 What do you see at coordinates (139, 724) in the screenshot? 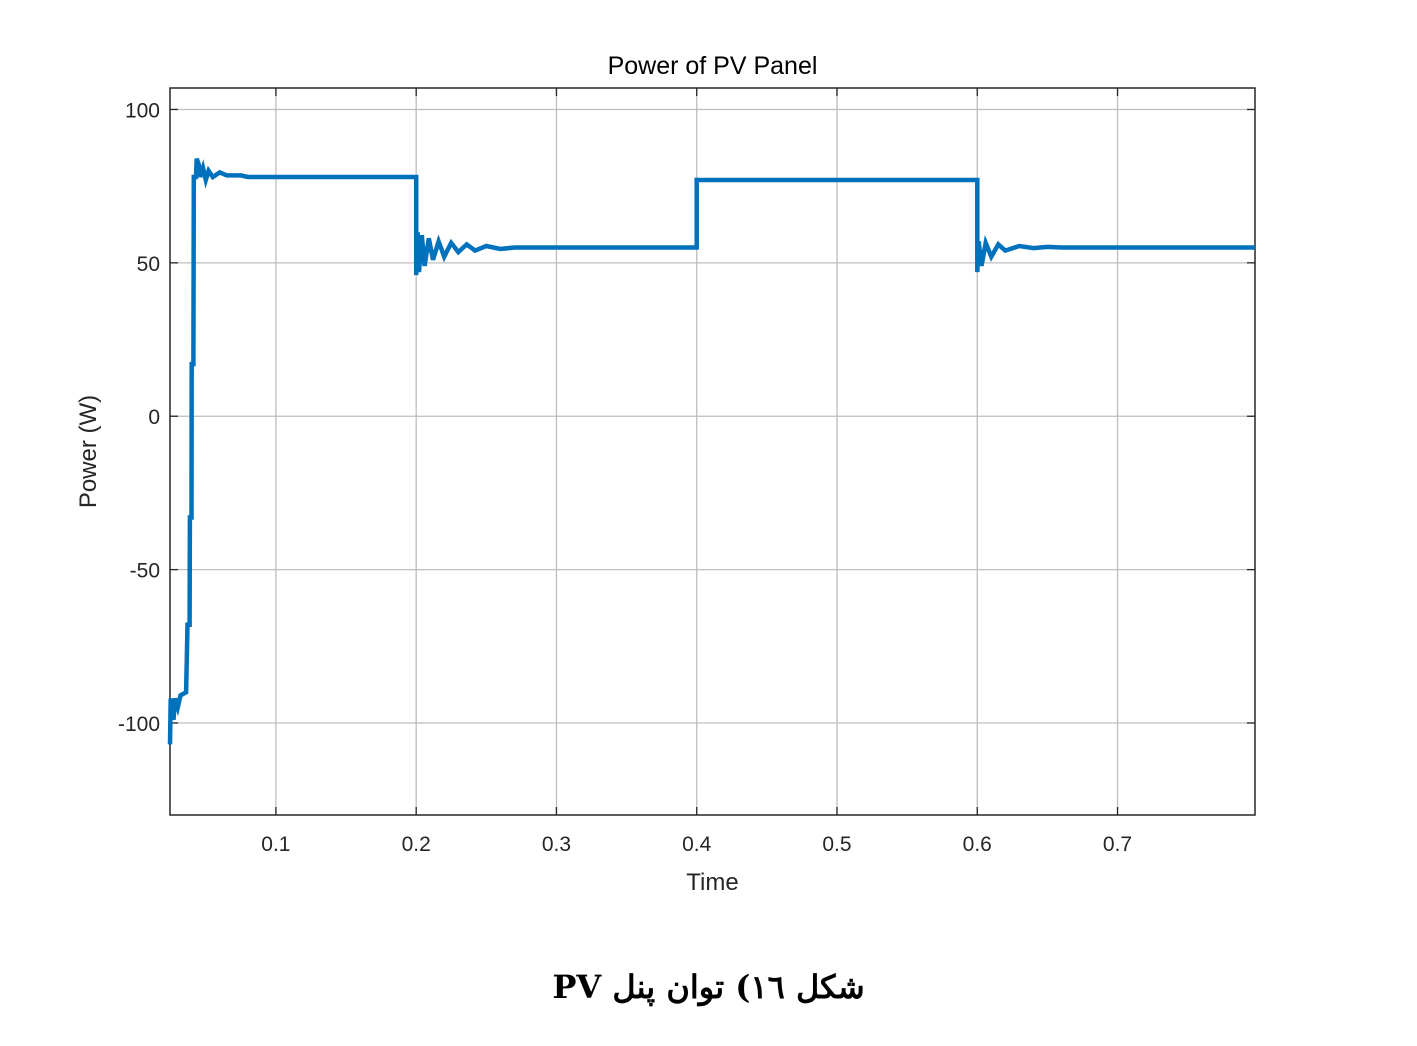
I see `y-tick-label: -100` at bounding box center [139, 724].